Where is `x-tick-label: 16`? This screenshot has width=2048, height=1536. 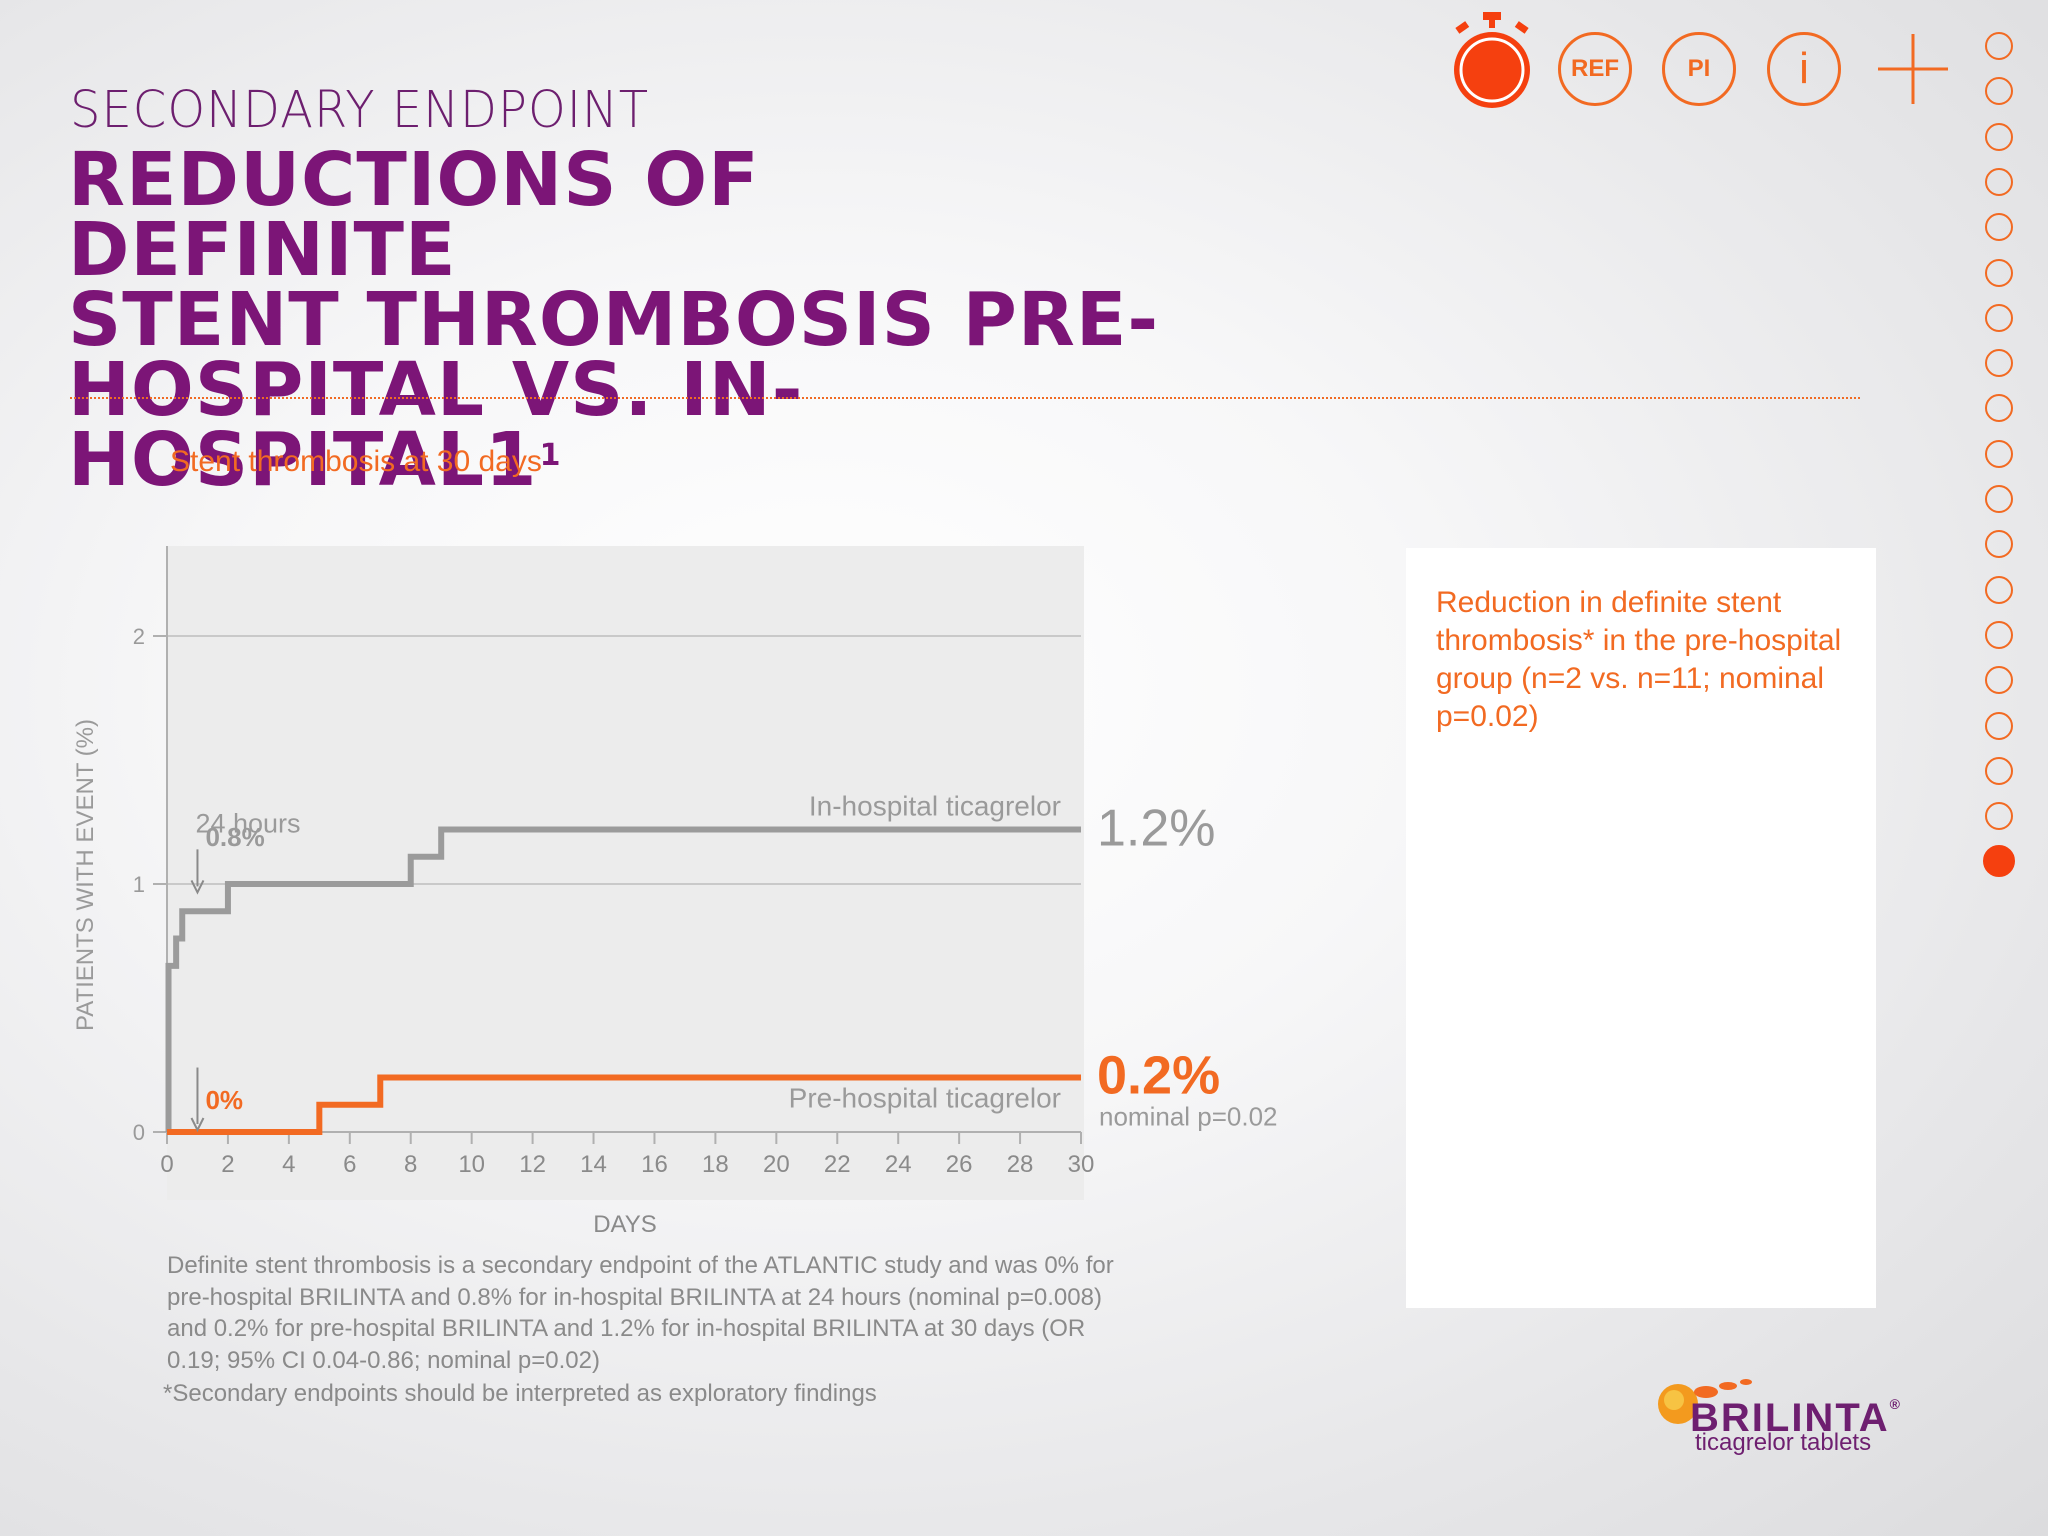 x-tick-label: 16 is located at coordinates (654, 1164).